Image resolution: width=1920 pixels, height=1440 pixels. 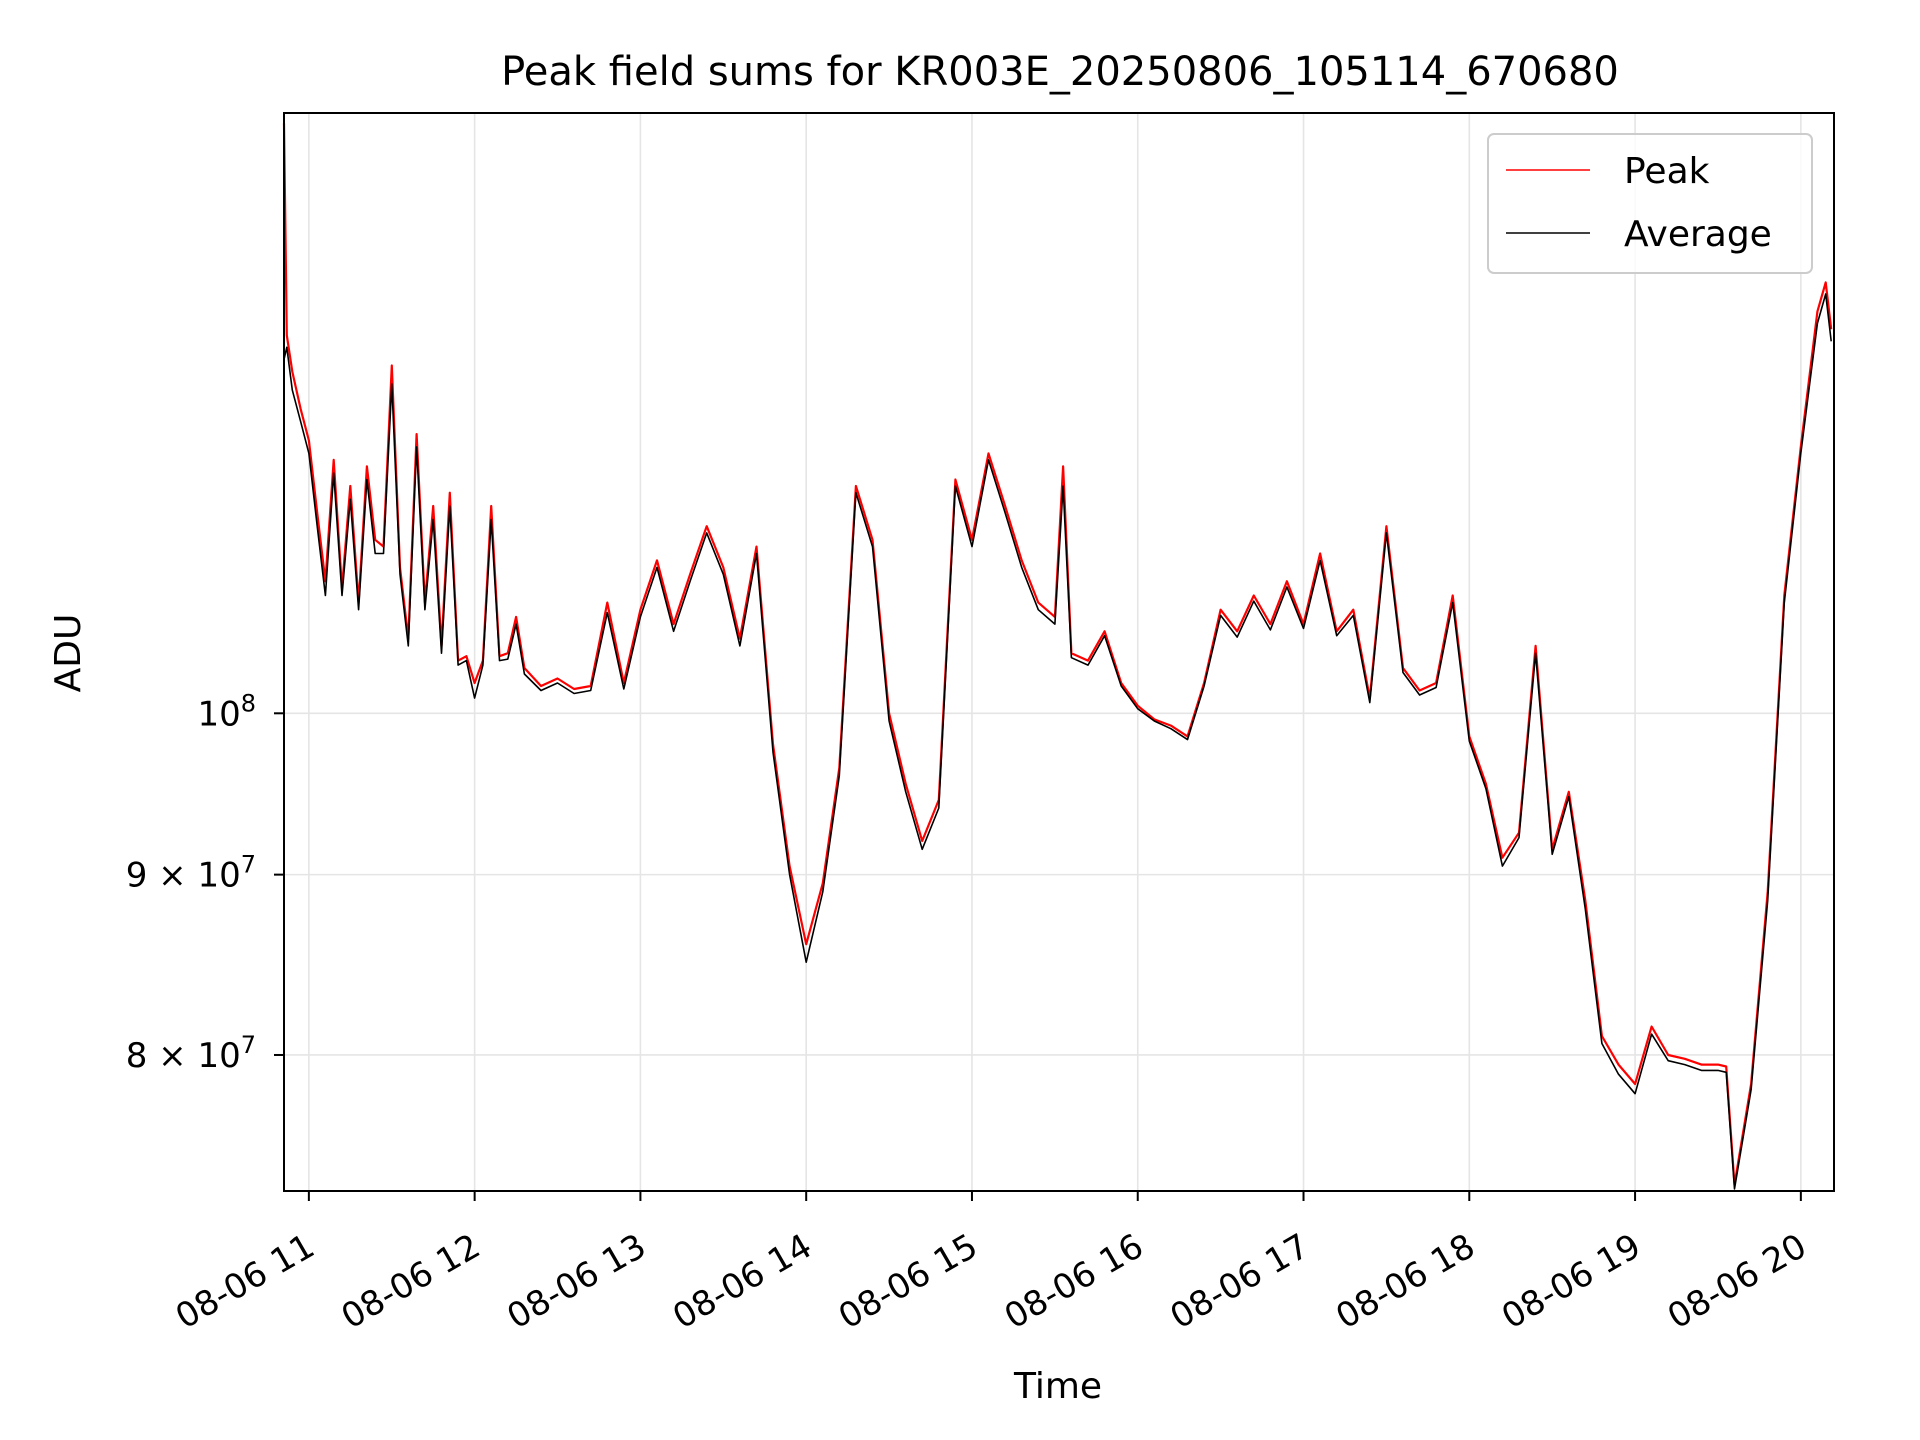 What do you see at coordinates (68, 653) in the screenshot?
I see `y-axis-label: ADU` at bounding box center [68, 653].